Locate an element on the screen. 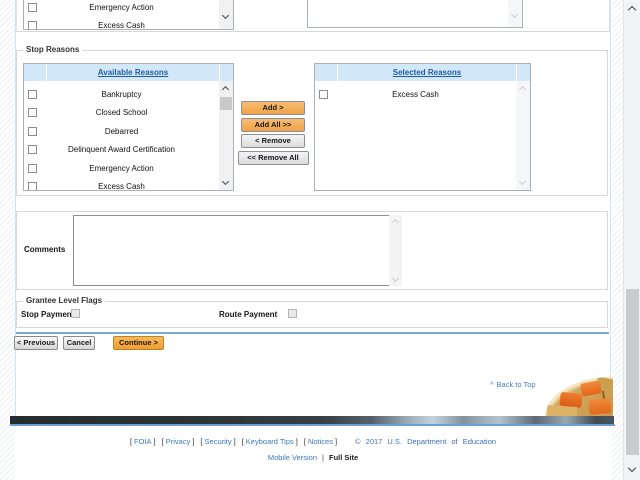 Image resolution: width=640 pixels, height=480 pixels. page-scrollbar-thumb is located at coordinates (632, 372).